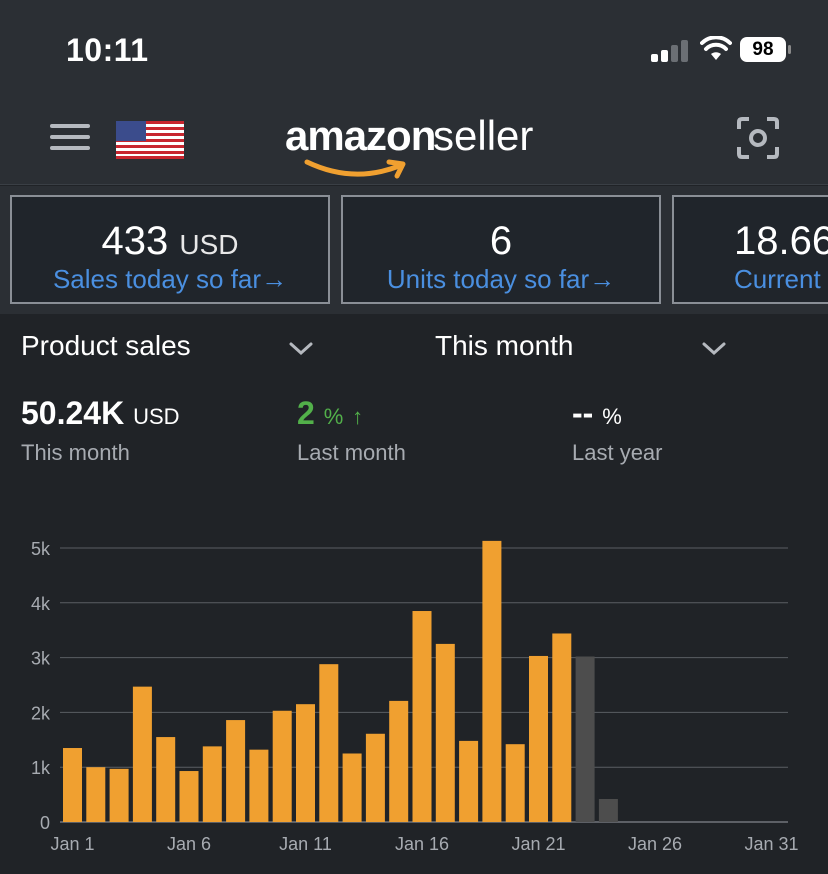 Image resolution: width=828 pixels, height=874 pixels. Describe the element at coordinates (538, 844) in the screenshot. I see `x-tick-label: Jan 21` at that location.